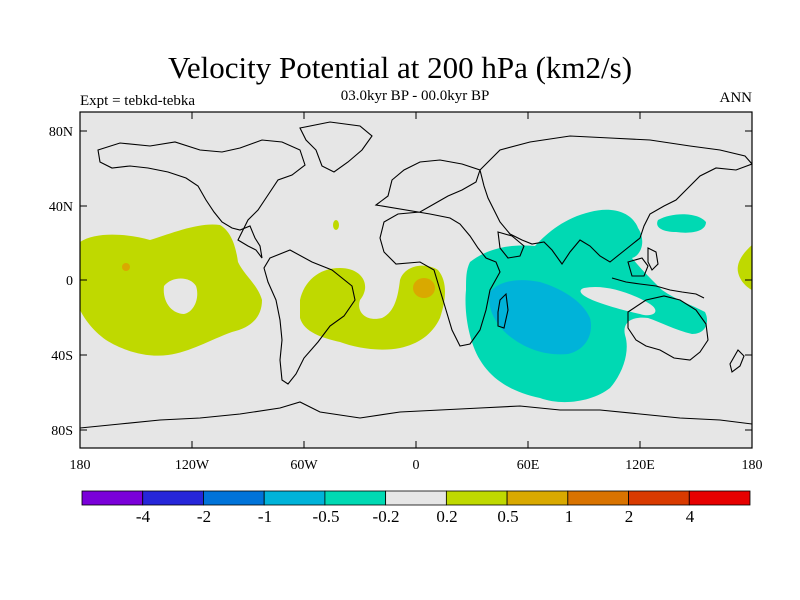 The image size is (800, 600). Describe the element at coordinates (304, 465) in the screenshot. I see `lon-tick-label: 60W` at that location.